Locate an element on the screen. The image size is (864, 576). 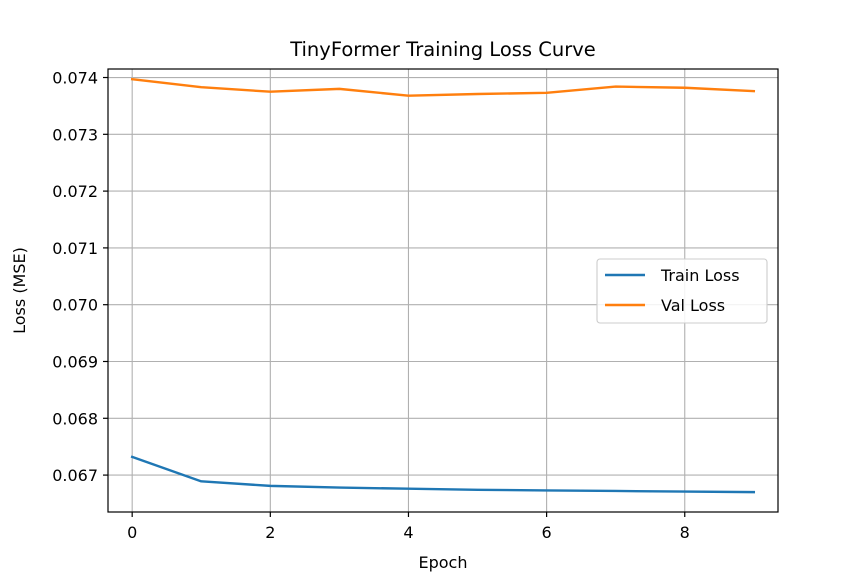
y-tick-label: 0.071 is located at coordinates (75, 248).